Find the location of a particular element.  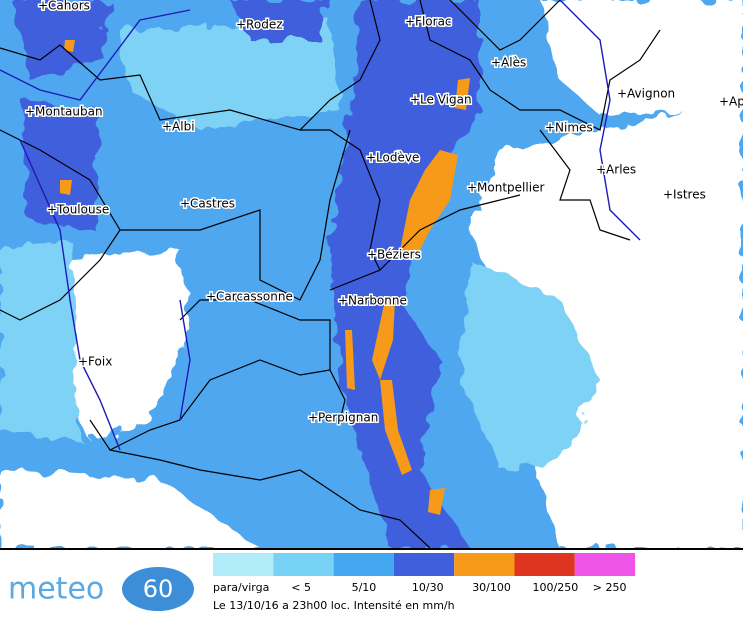

city-label: +Nimes is located at coordinates (569, 128).